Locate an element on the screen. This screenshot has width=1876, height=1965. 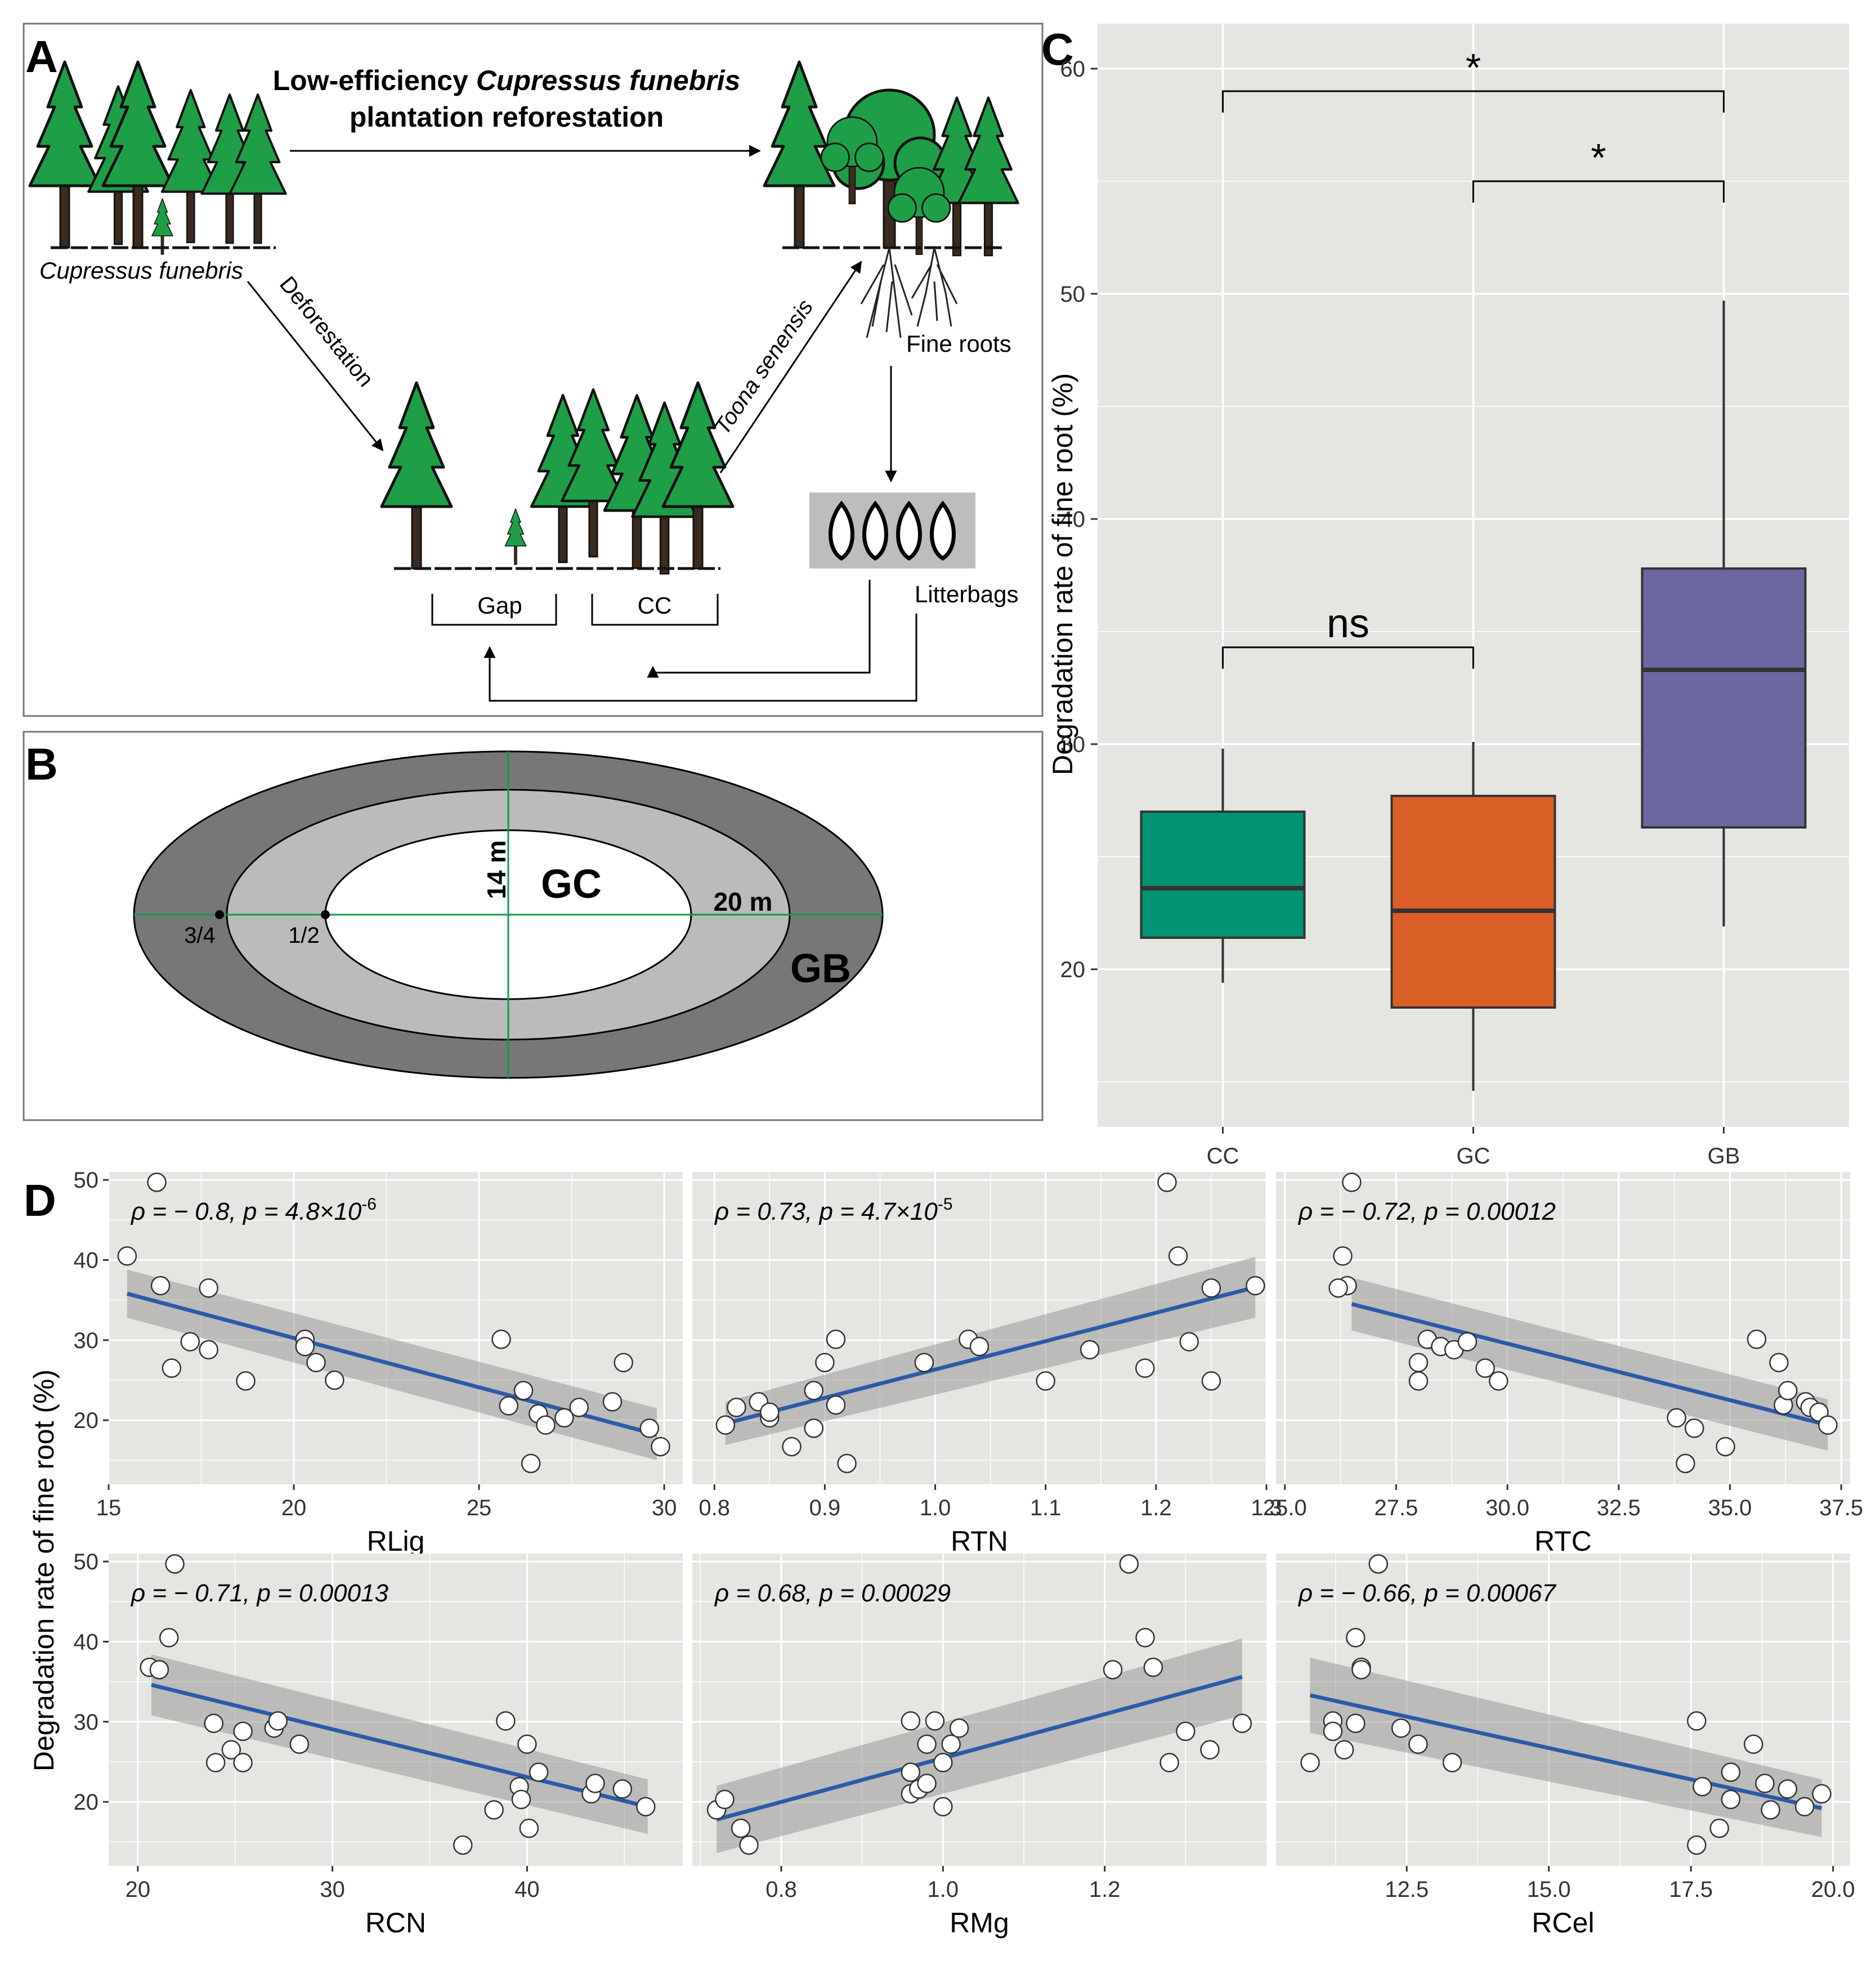
litterbags-label: Litterbags is located at coordinates (966, 594).